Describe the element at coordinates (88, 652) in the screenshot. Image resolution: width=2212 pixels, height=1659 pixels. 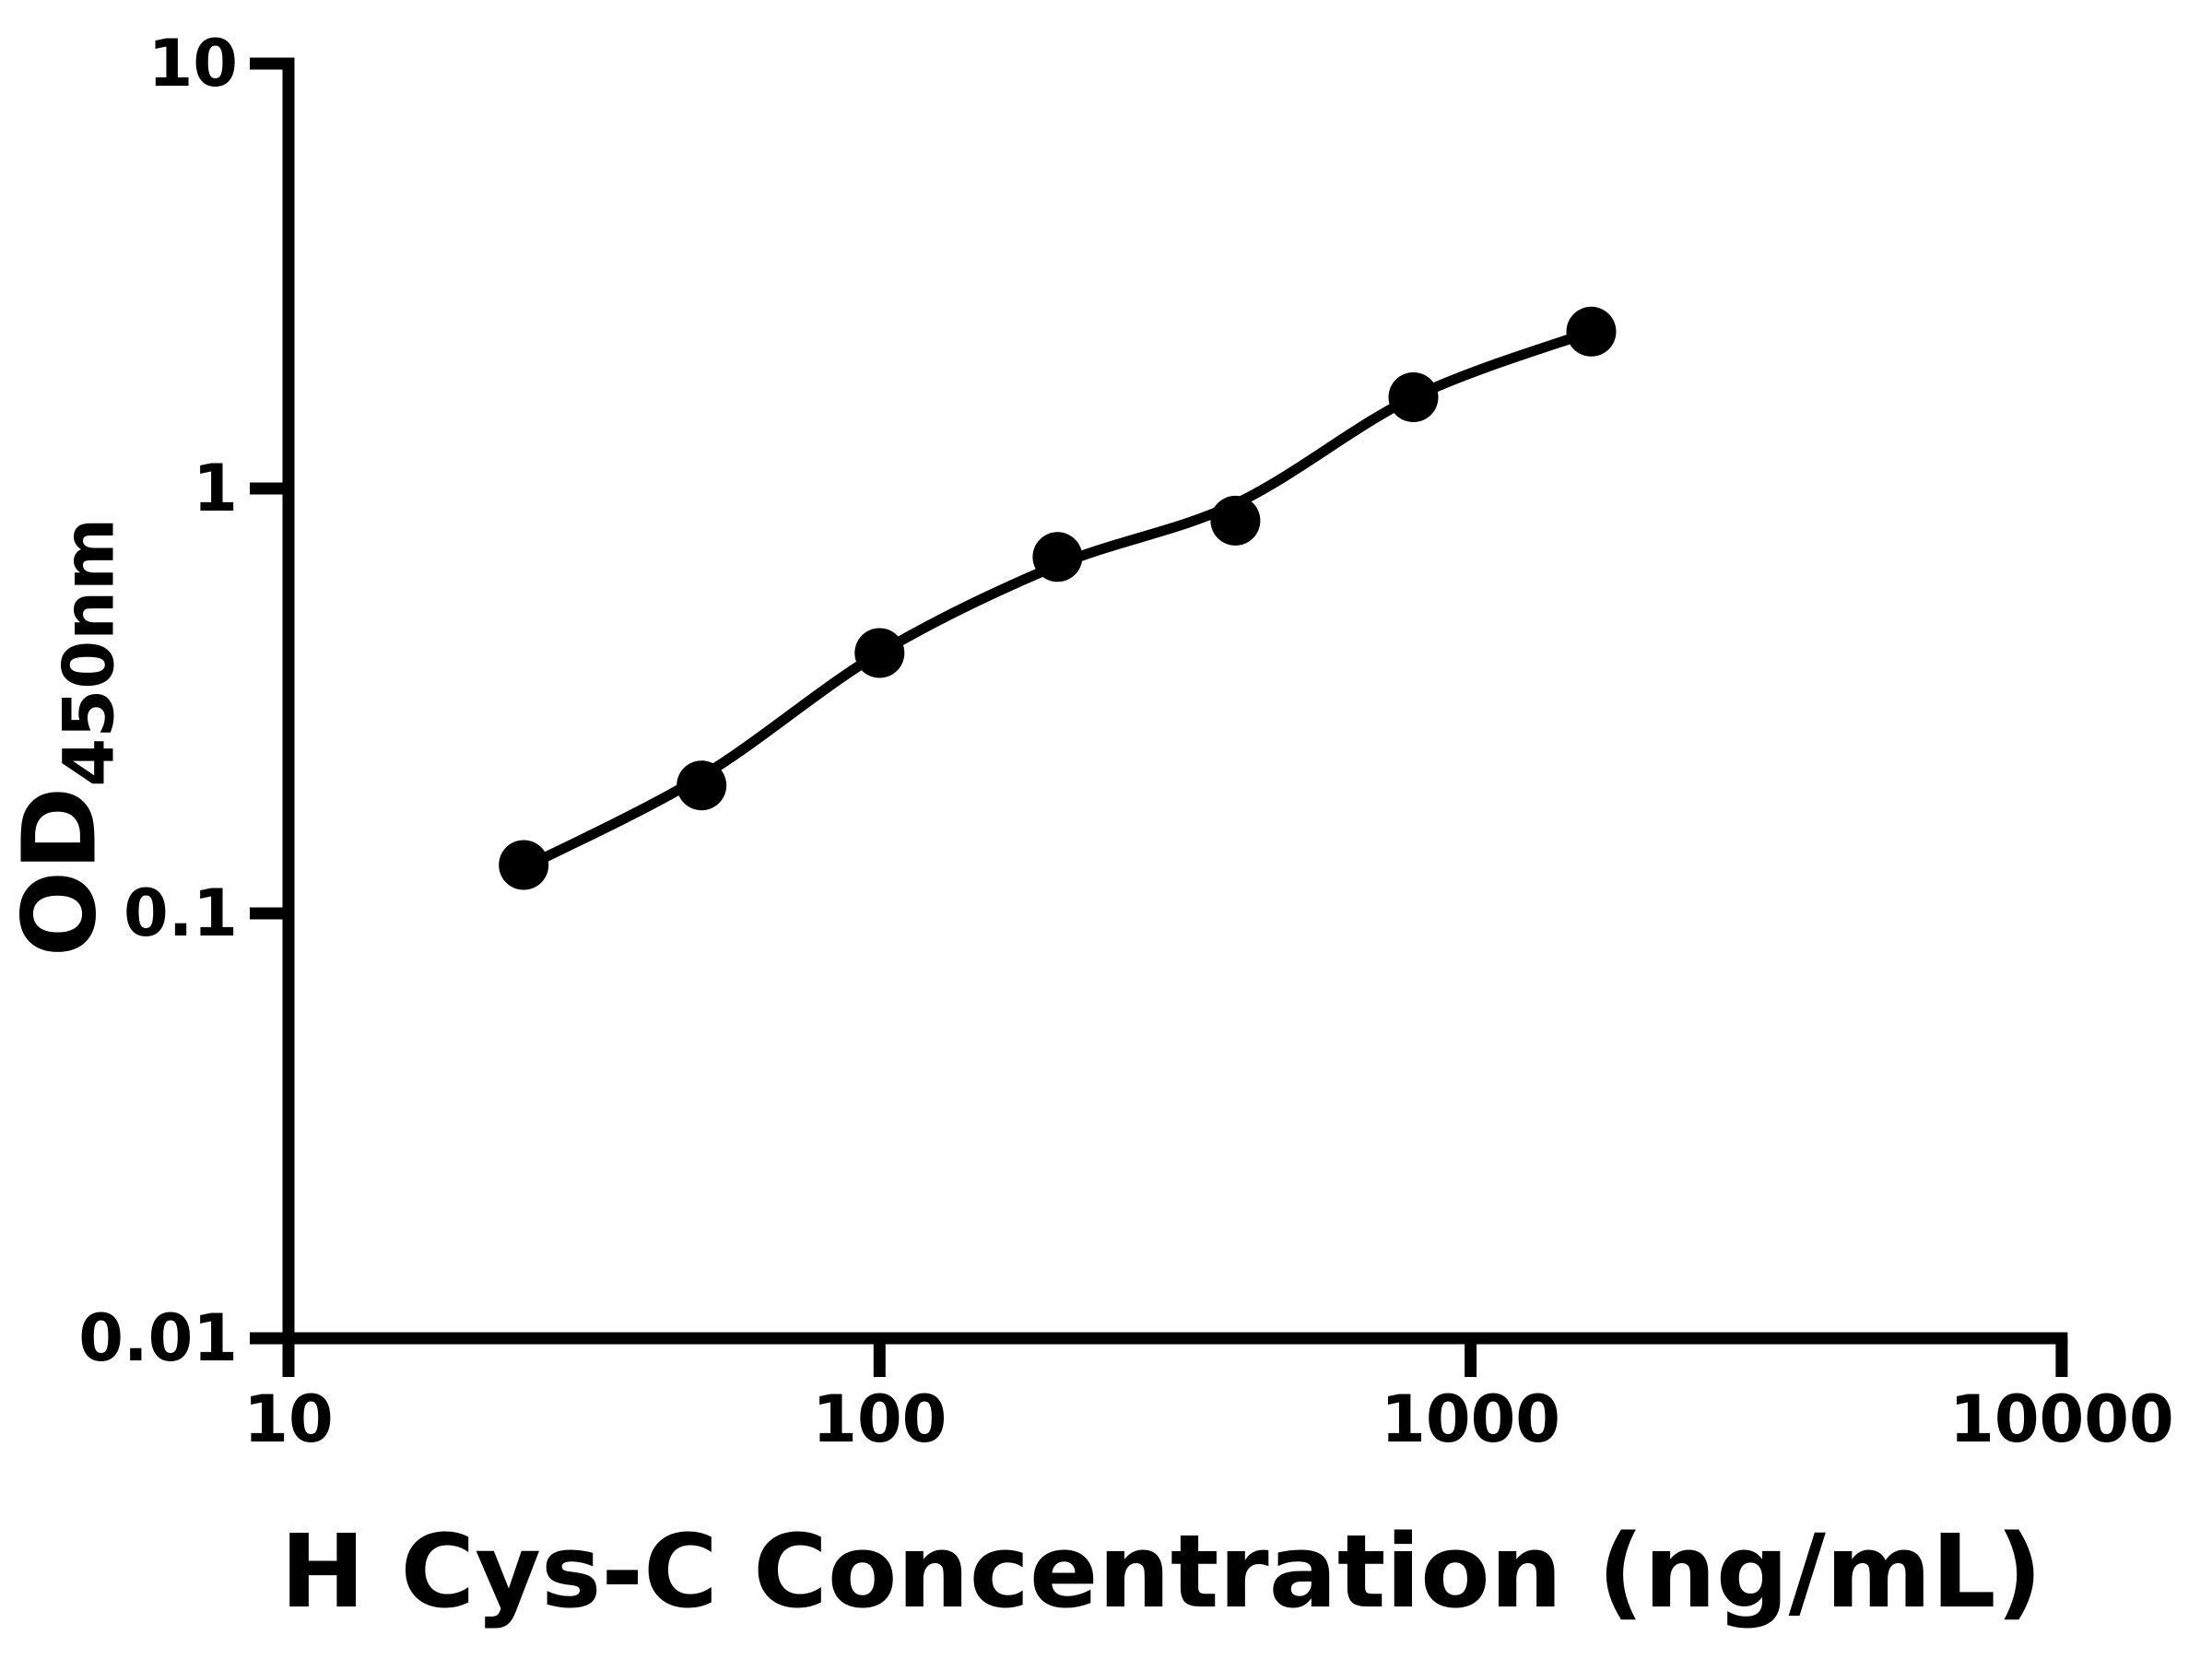
I see `y-axis-title-subscript: 450nm` at that location.